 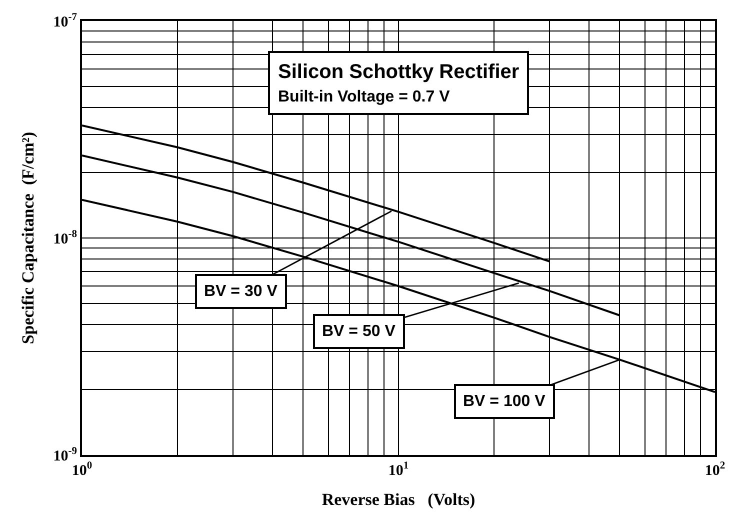 What do you see at coordinates (65, 238) in the screenshot?
I see `y-tick-label: 10$^{-8}$` at bounding box center [65, 238].